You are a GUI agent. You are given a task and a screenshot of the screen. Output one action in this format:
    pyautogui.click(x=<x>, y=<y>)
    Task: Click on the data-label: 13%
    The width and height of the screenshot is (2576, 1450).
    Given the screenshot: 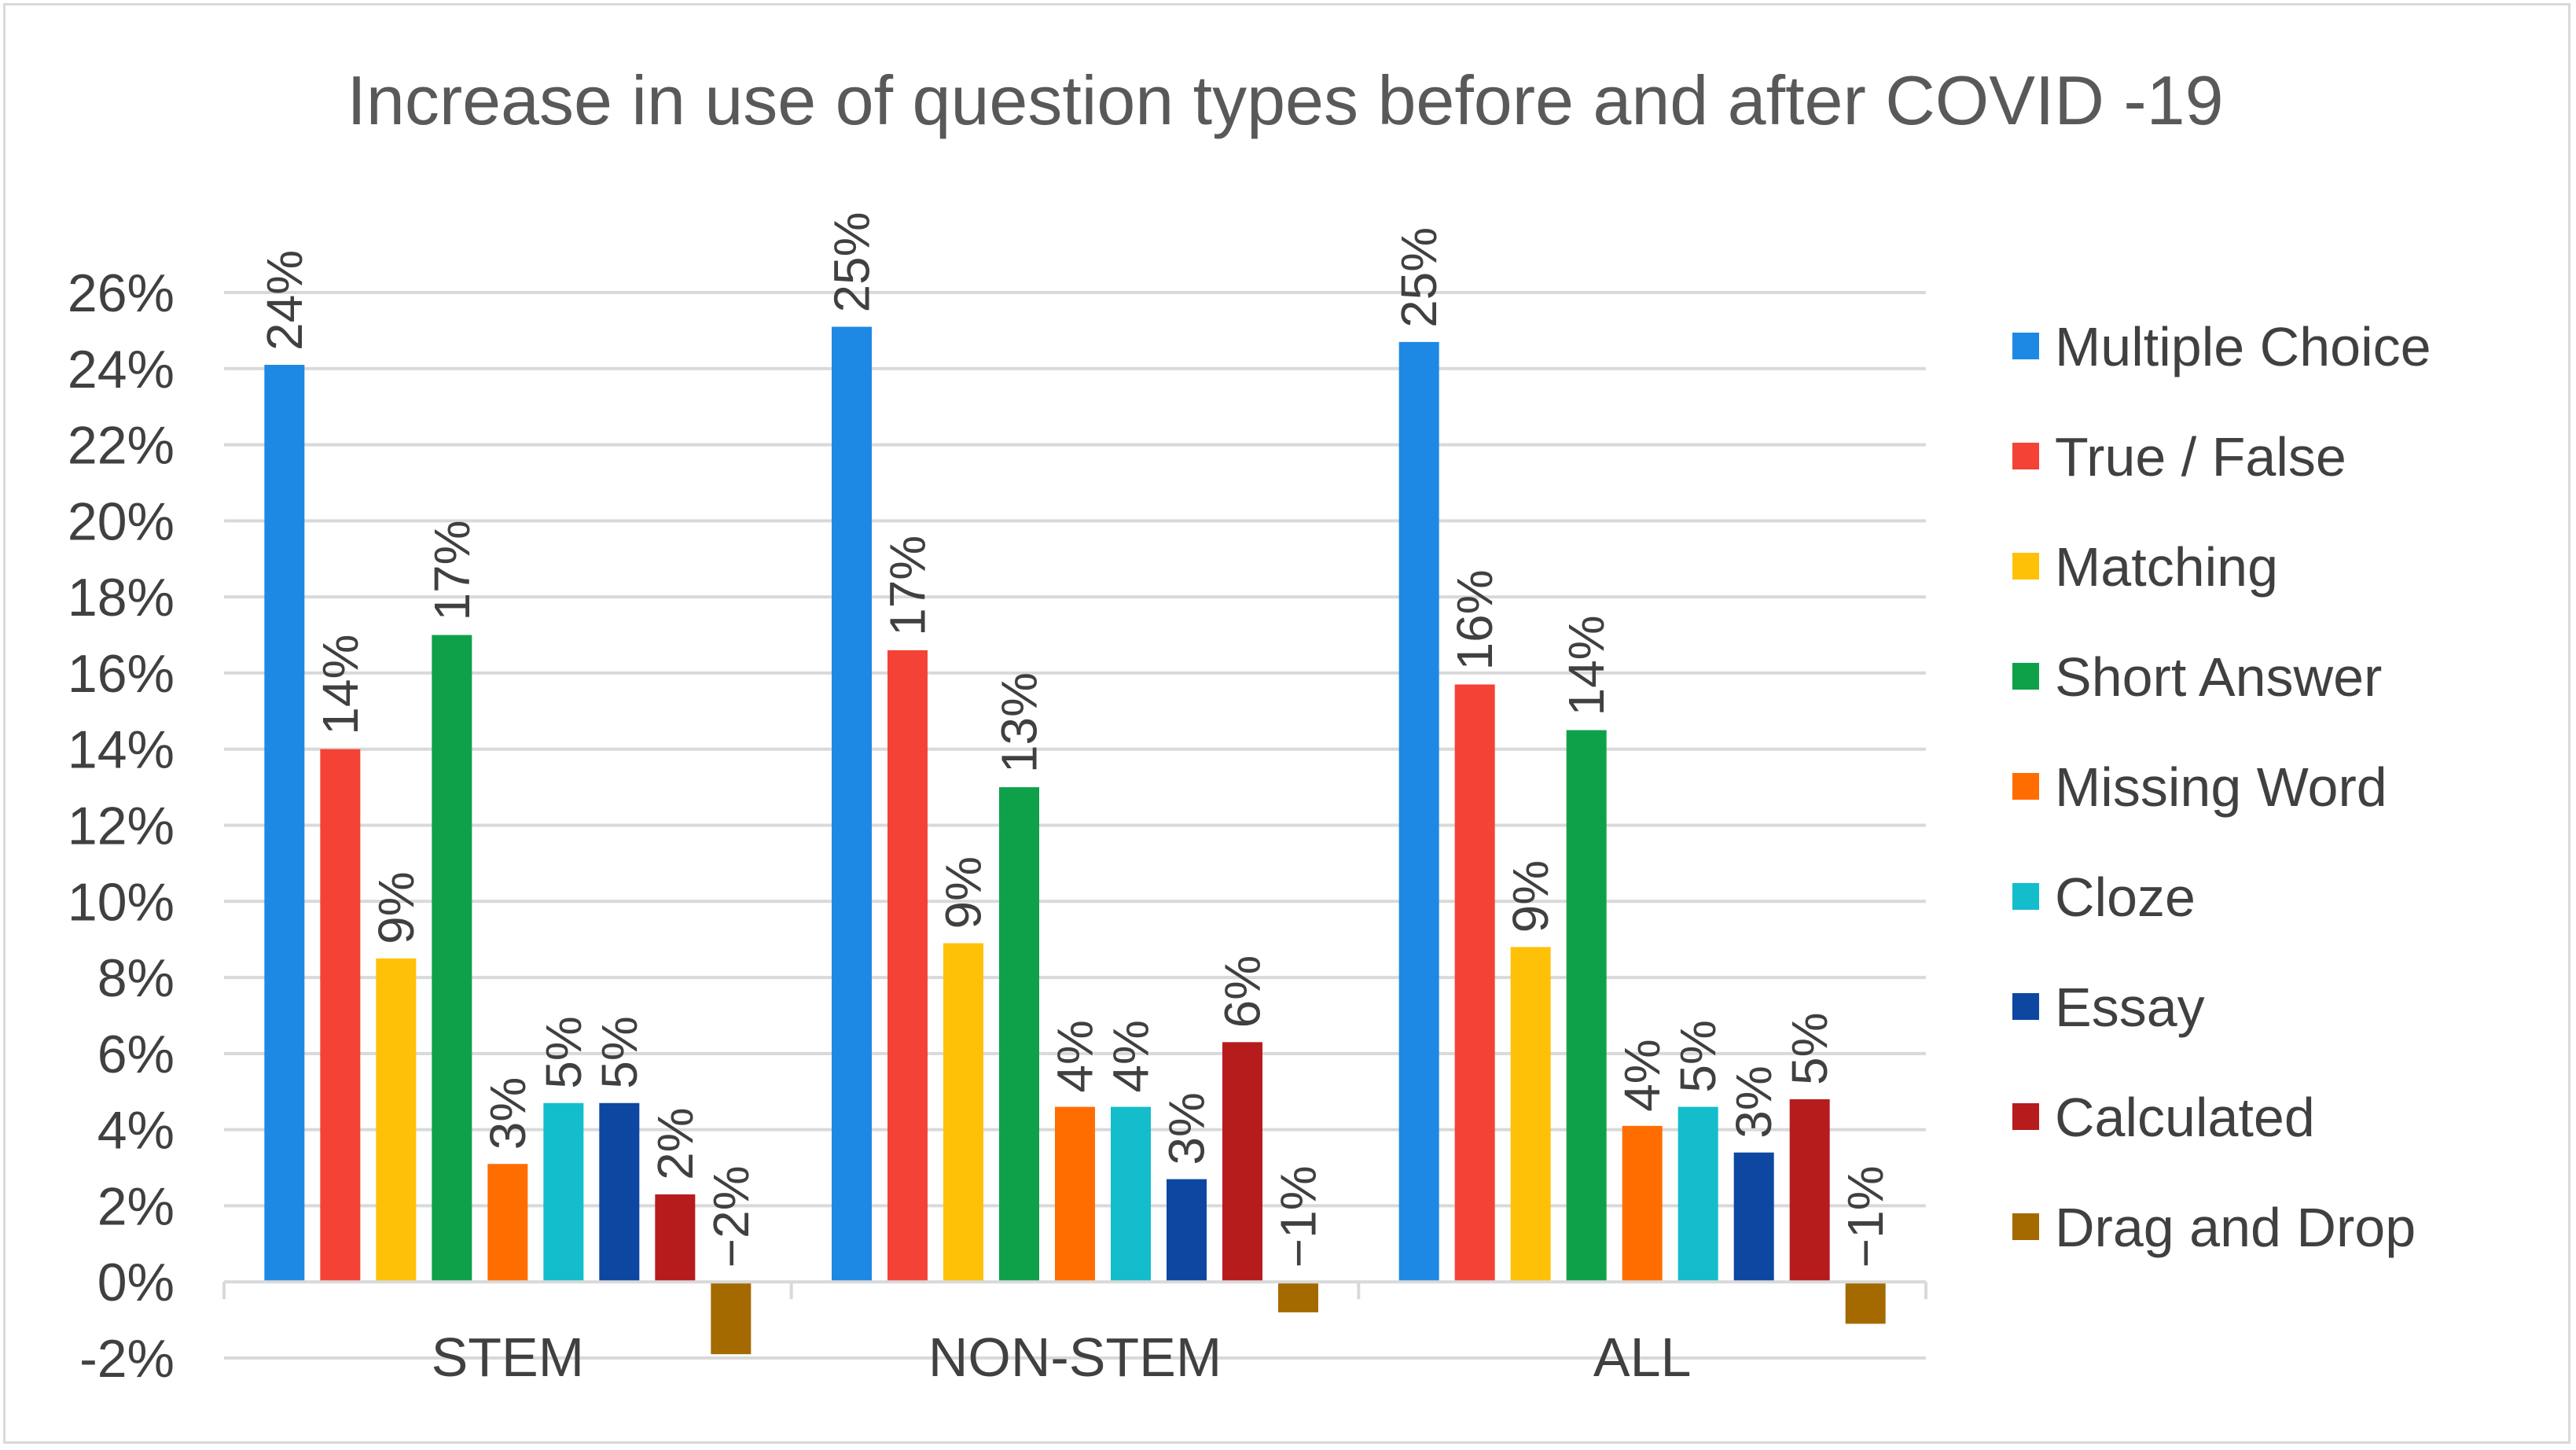 What is the action you would take?
    pyautogui.click(x=1019, y=722)
    